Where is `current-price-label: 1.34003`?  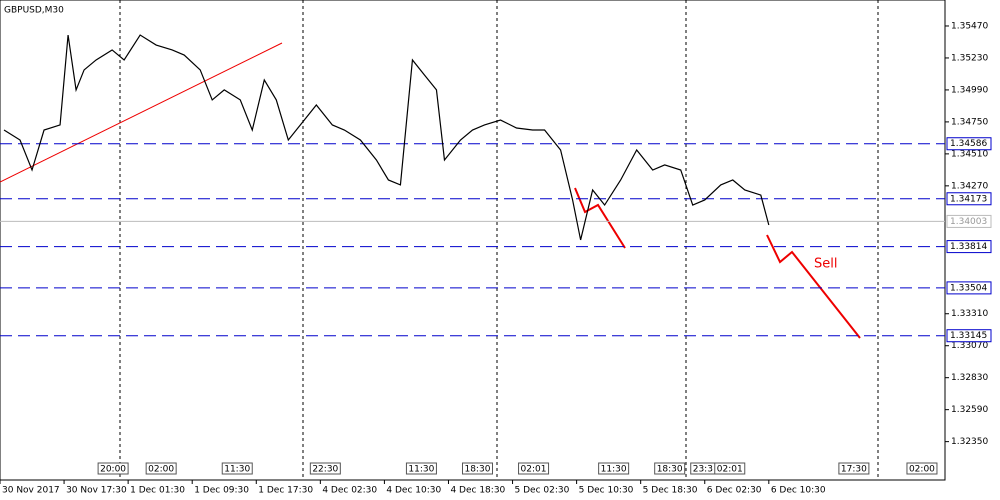 current-price-label: 1.34003 is located at coordinates (968, 222).